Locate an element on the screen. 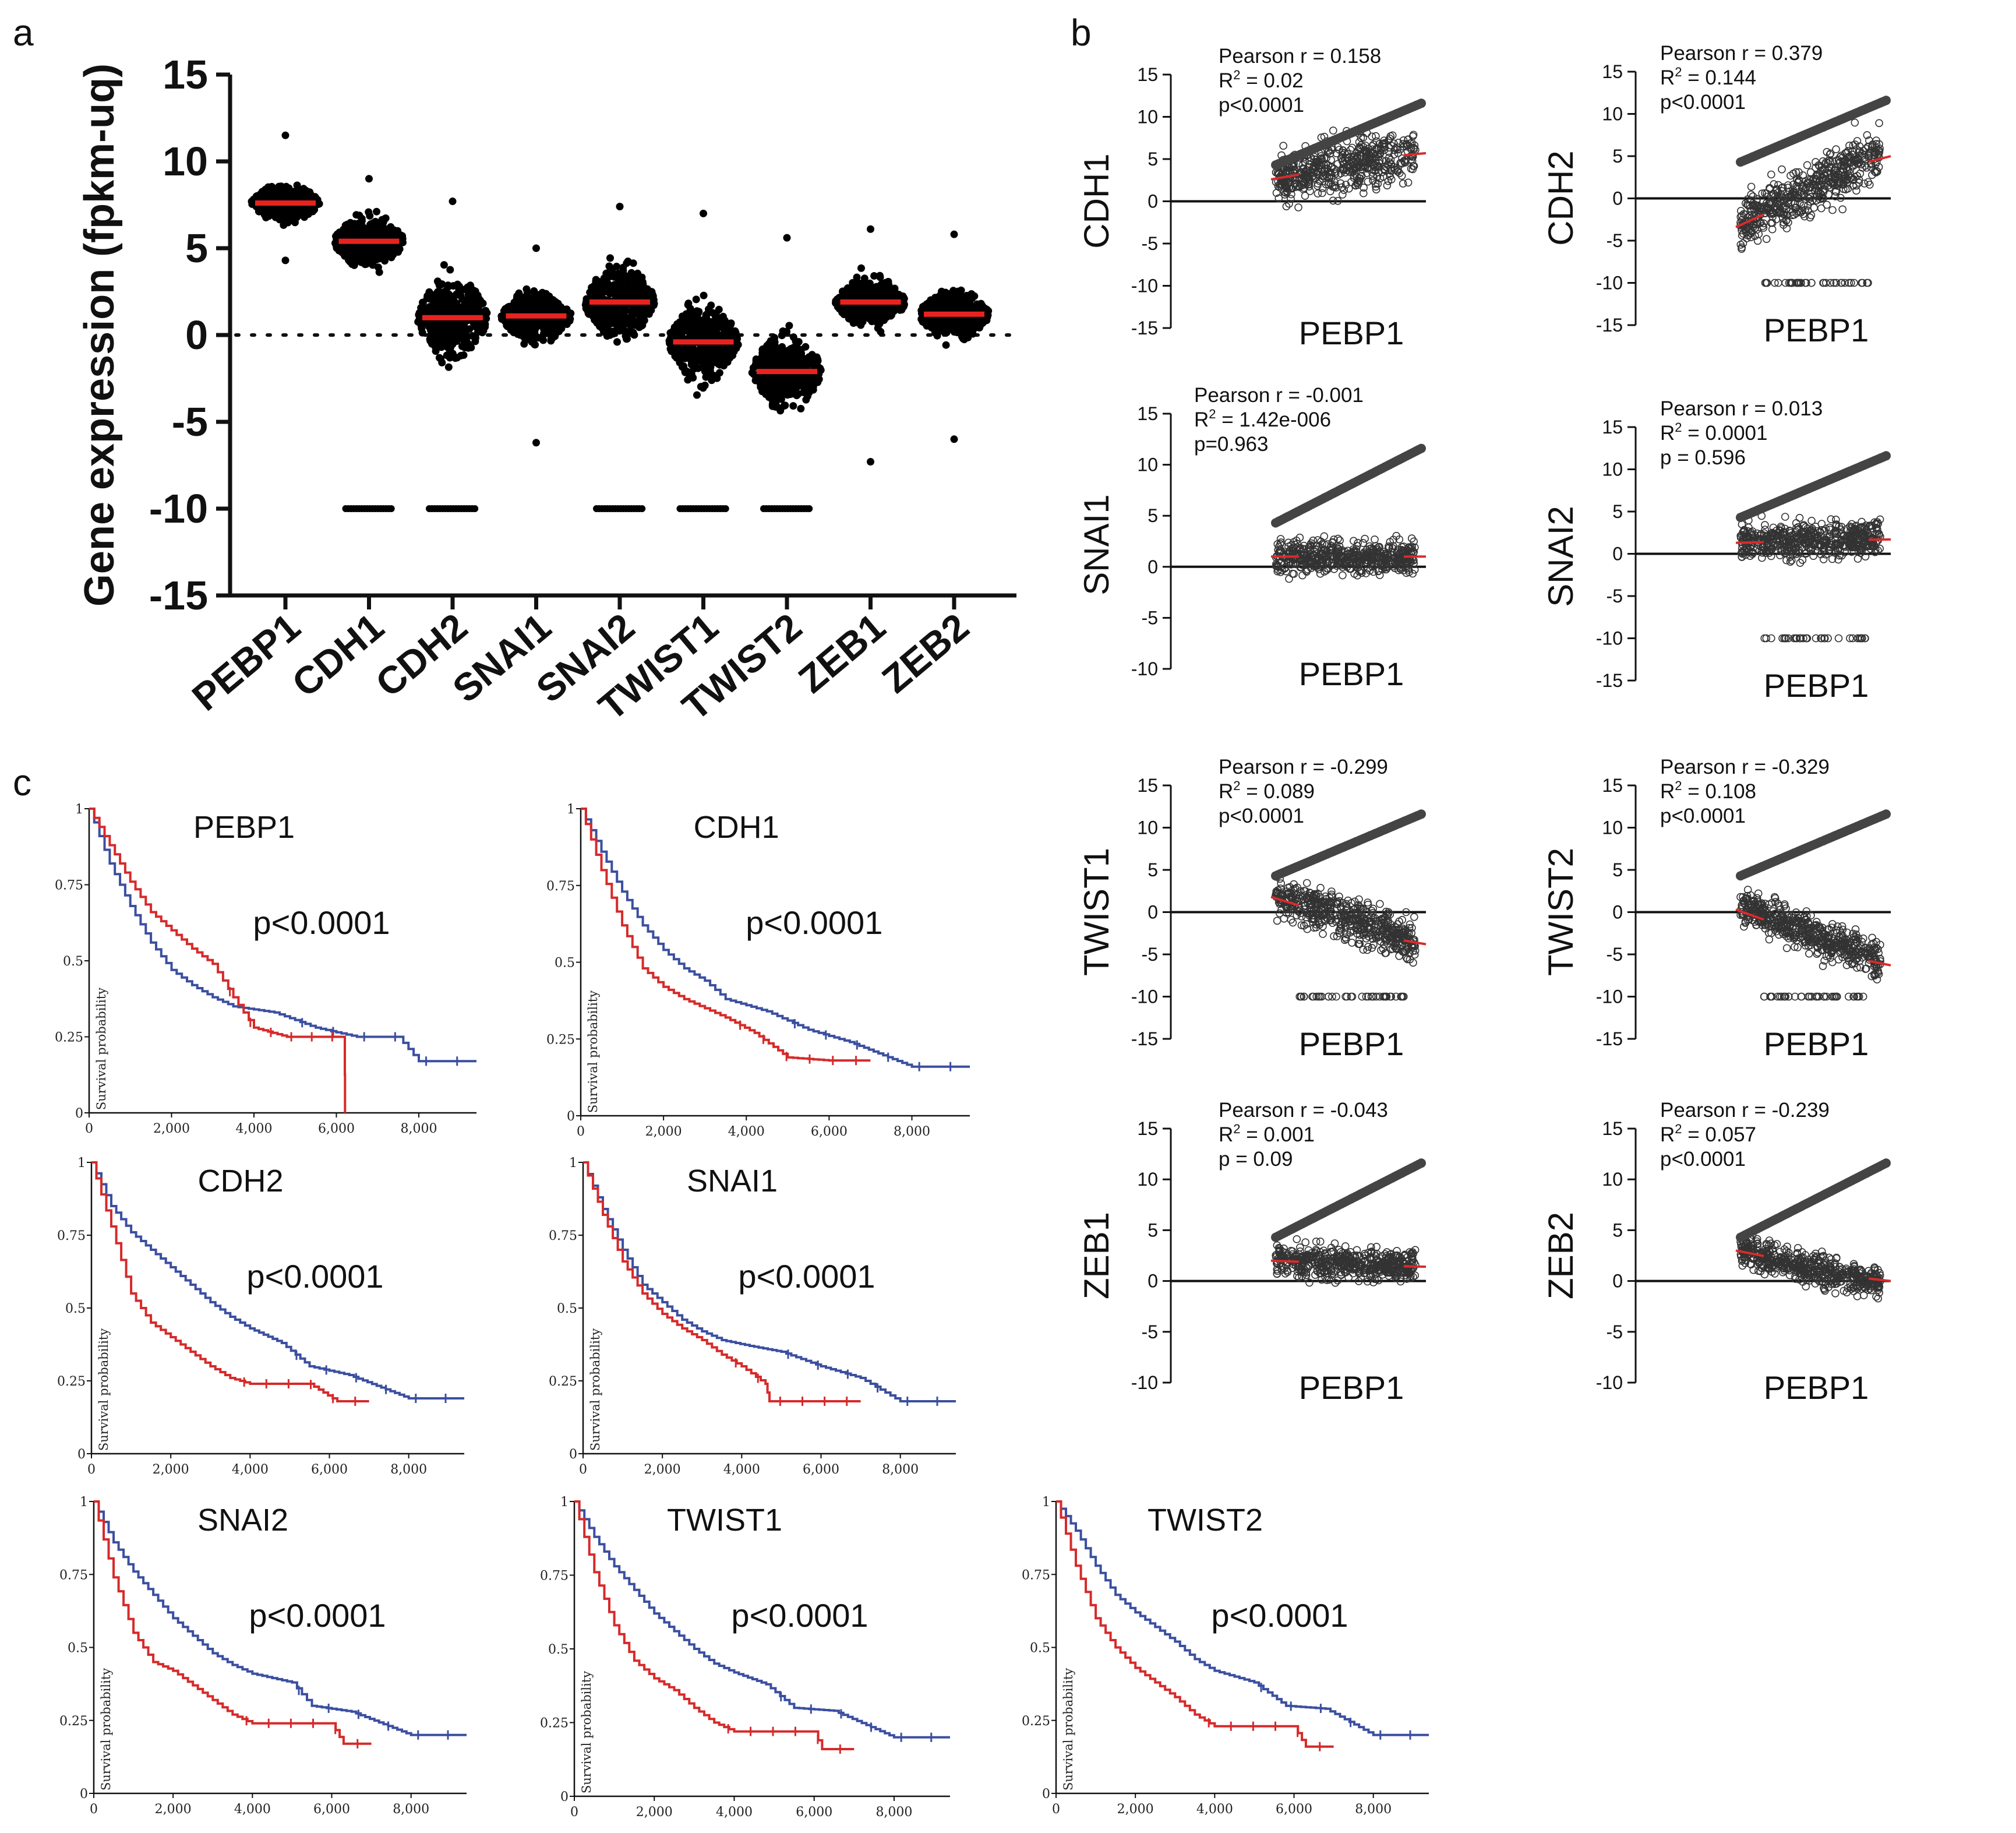  scatter-ytick-label: -15 is located at coordinates (1144, 1038).